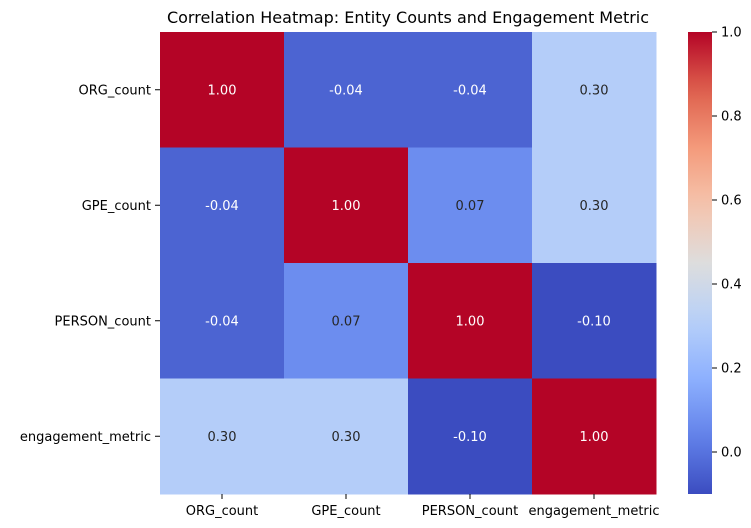 The image size is (751, 528). I want to click on heatmap-cell-ORG_count-PERSON_count, so click(470, 90).